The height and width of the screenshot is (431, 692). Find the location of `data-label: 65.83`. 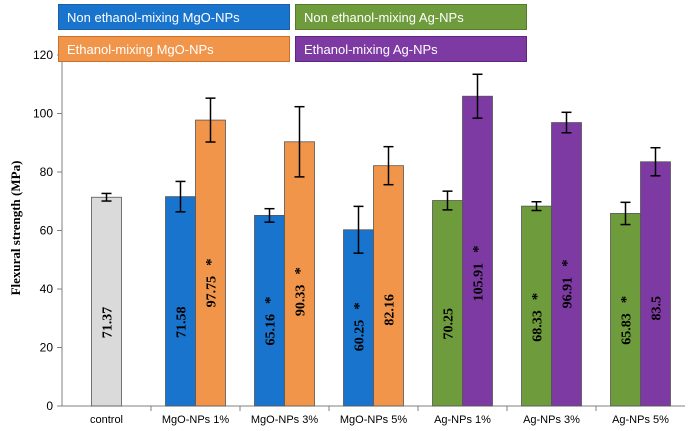

data-label: 65.83 is located at coordinates (627, 329).